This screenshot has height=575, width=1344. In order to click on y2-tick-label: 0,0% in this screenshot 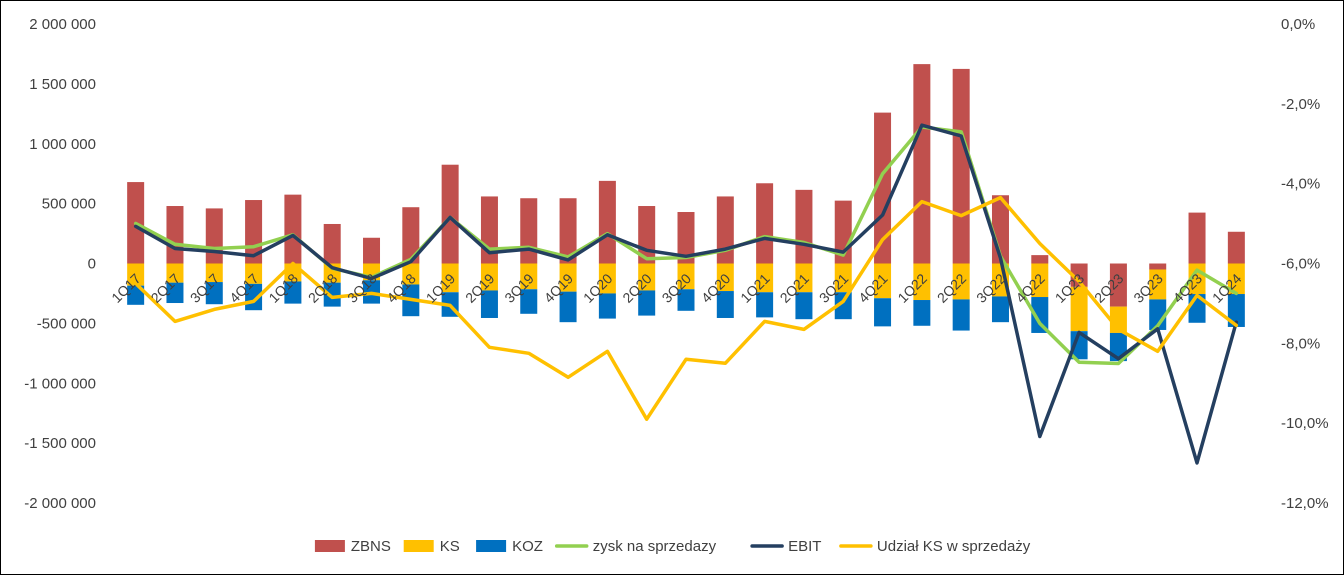, I will do `click(1298, 24)`.